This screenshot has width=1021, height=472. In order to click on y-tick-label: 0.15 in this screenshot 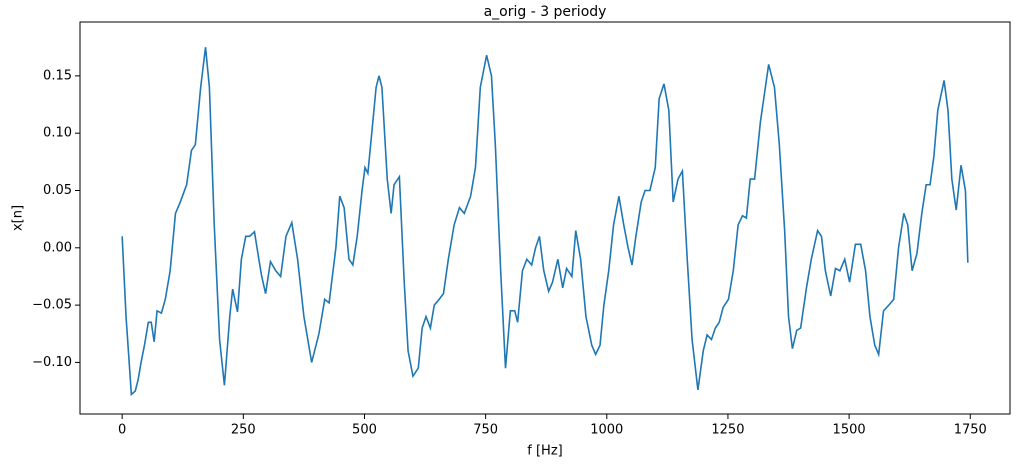, I will do `click(57, 75)`.